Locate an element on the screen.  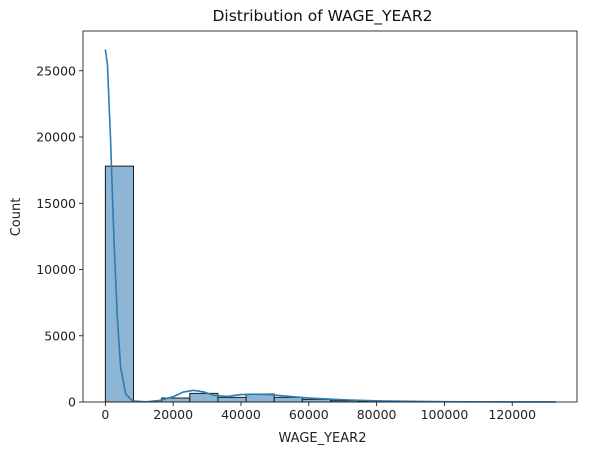
y-tick-label: 10000 is located at coordinates (56, 269).